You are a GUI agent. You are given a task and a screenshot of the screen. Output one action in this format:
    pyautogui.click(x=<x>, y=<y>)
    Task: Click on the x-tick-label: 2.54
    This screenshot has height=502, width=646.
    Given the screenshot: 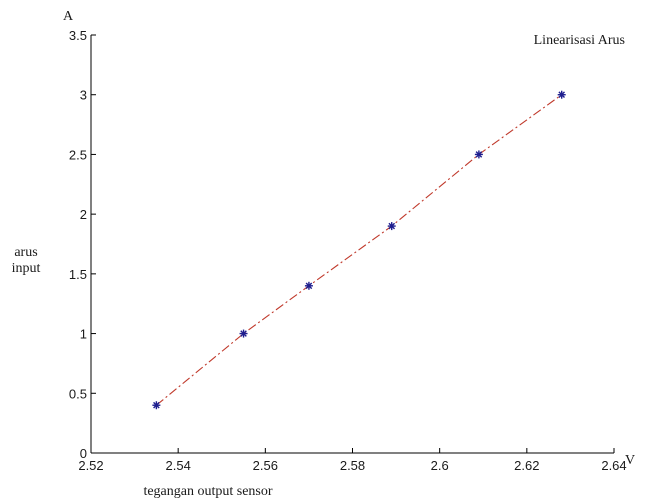 What is the action you would take?
    pyautogui.click(x=178, y=465)
    